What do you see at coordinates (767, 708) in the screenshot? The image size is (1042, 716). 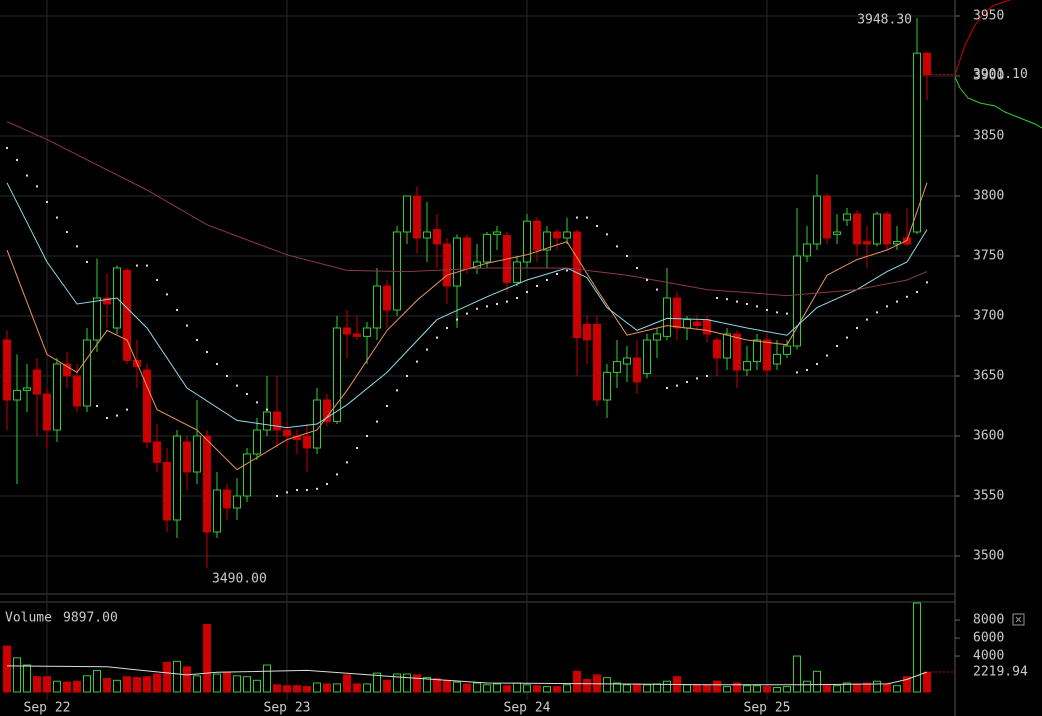 I see `x-tick-label: Sep 25` at bounding box center [767, 708].